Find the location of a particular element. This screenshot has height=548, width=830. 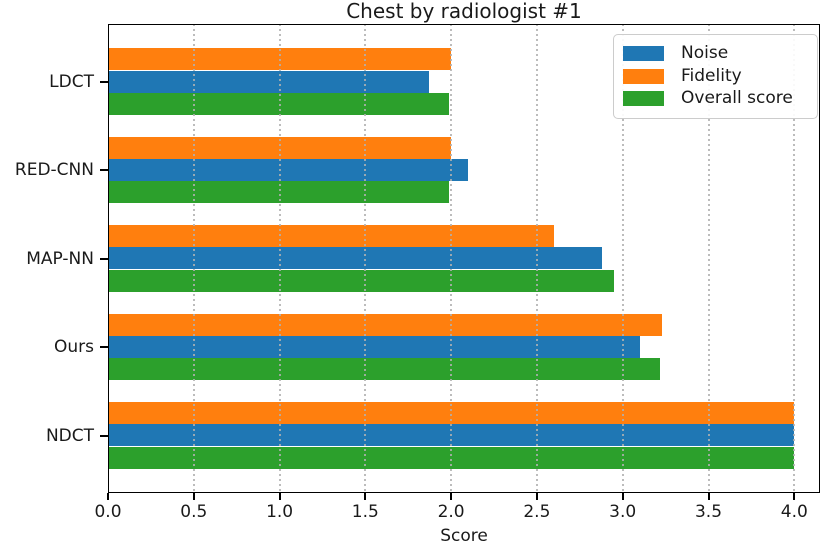

legend-item-noise: Noise is located at coordinates (714, 53).